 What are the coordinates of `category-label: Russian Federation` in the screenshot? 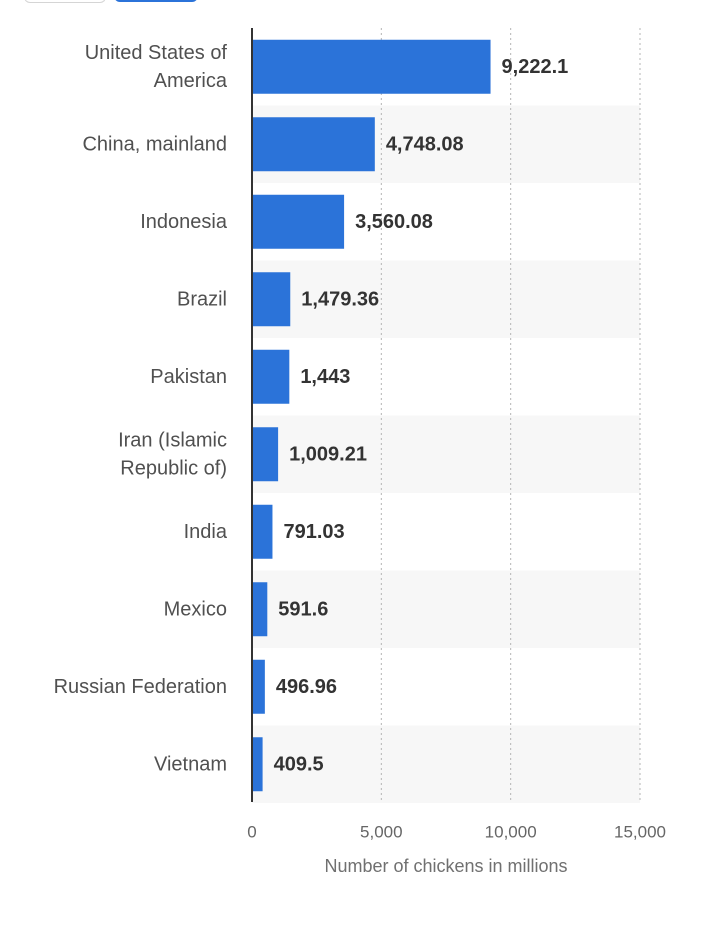 It's located at (140, 687).